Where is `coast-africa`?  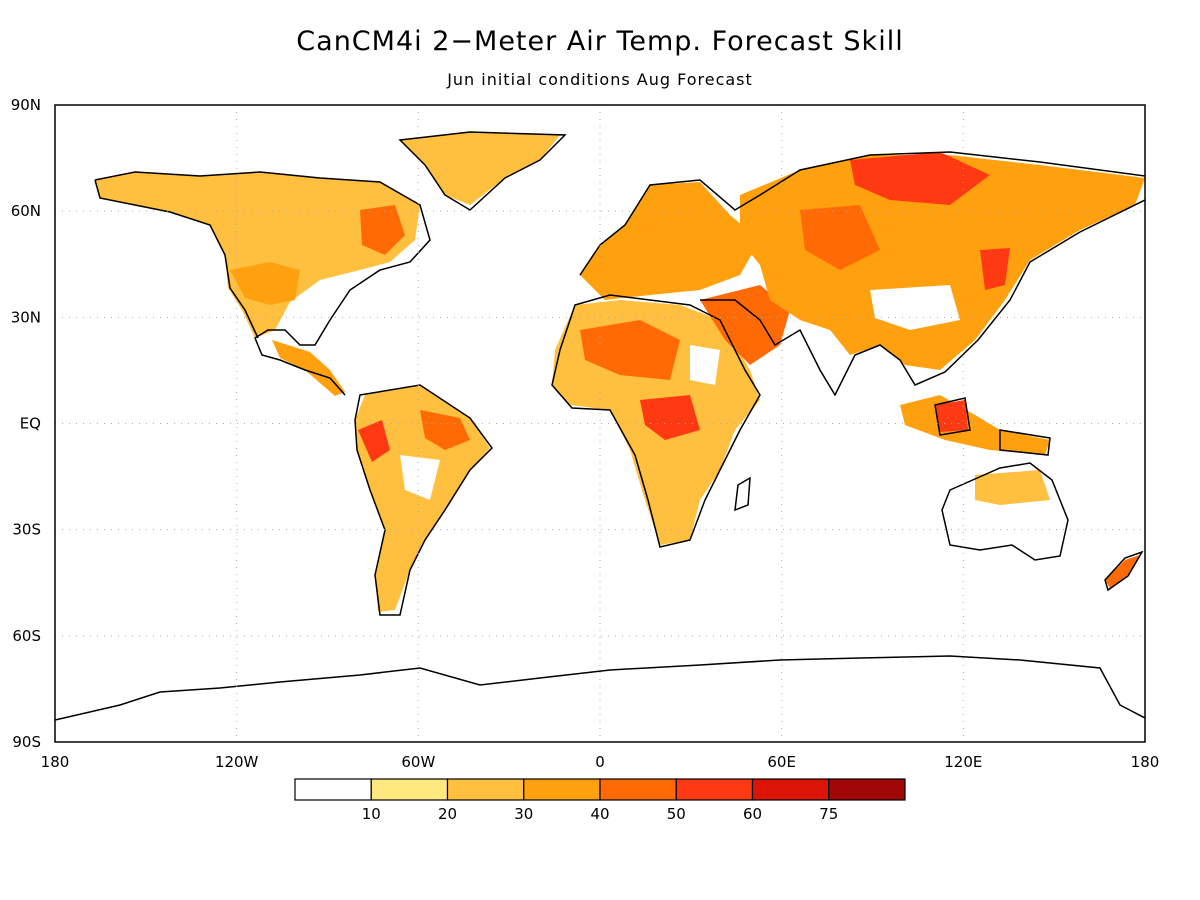
coast-africa is located at coordinates (656, 421).